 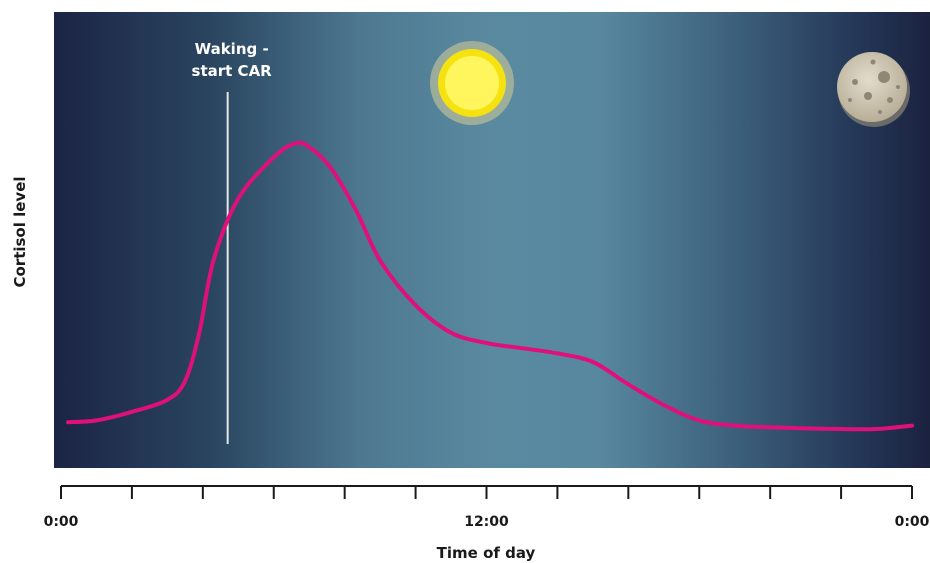 I want to click on x-axis-tick-labels: 0:00 12:00 0:00, so click(x=487, y=522).